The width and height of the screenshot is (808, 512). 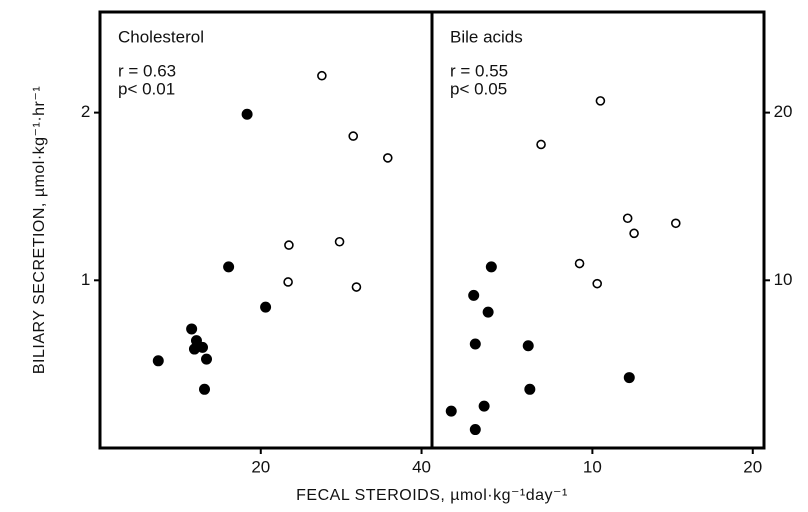 I want to click on y-axis-label: BILIARY SECRETION, µmol·kg⁻¹·hr⁻¹, so click(x=39, y=230).